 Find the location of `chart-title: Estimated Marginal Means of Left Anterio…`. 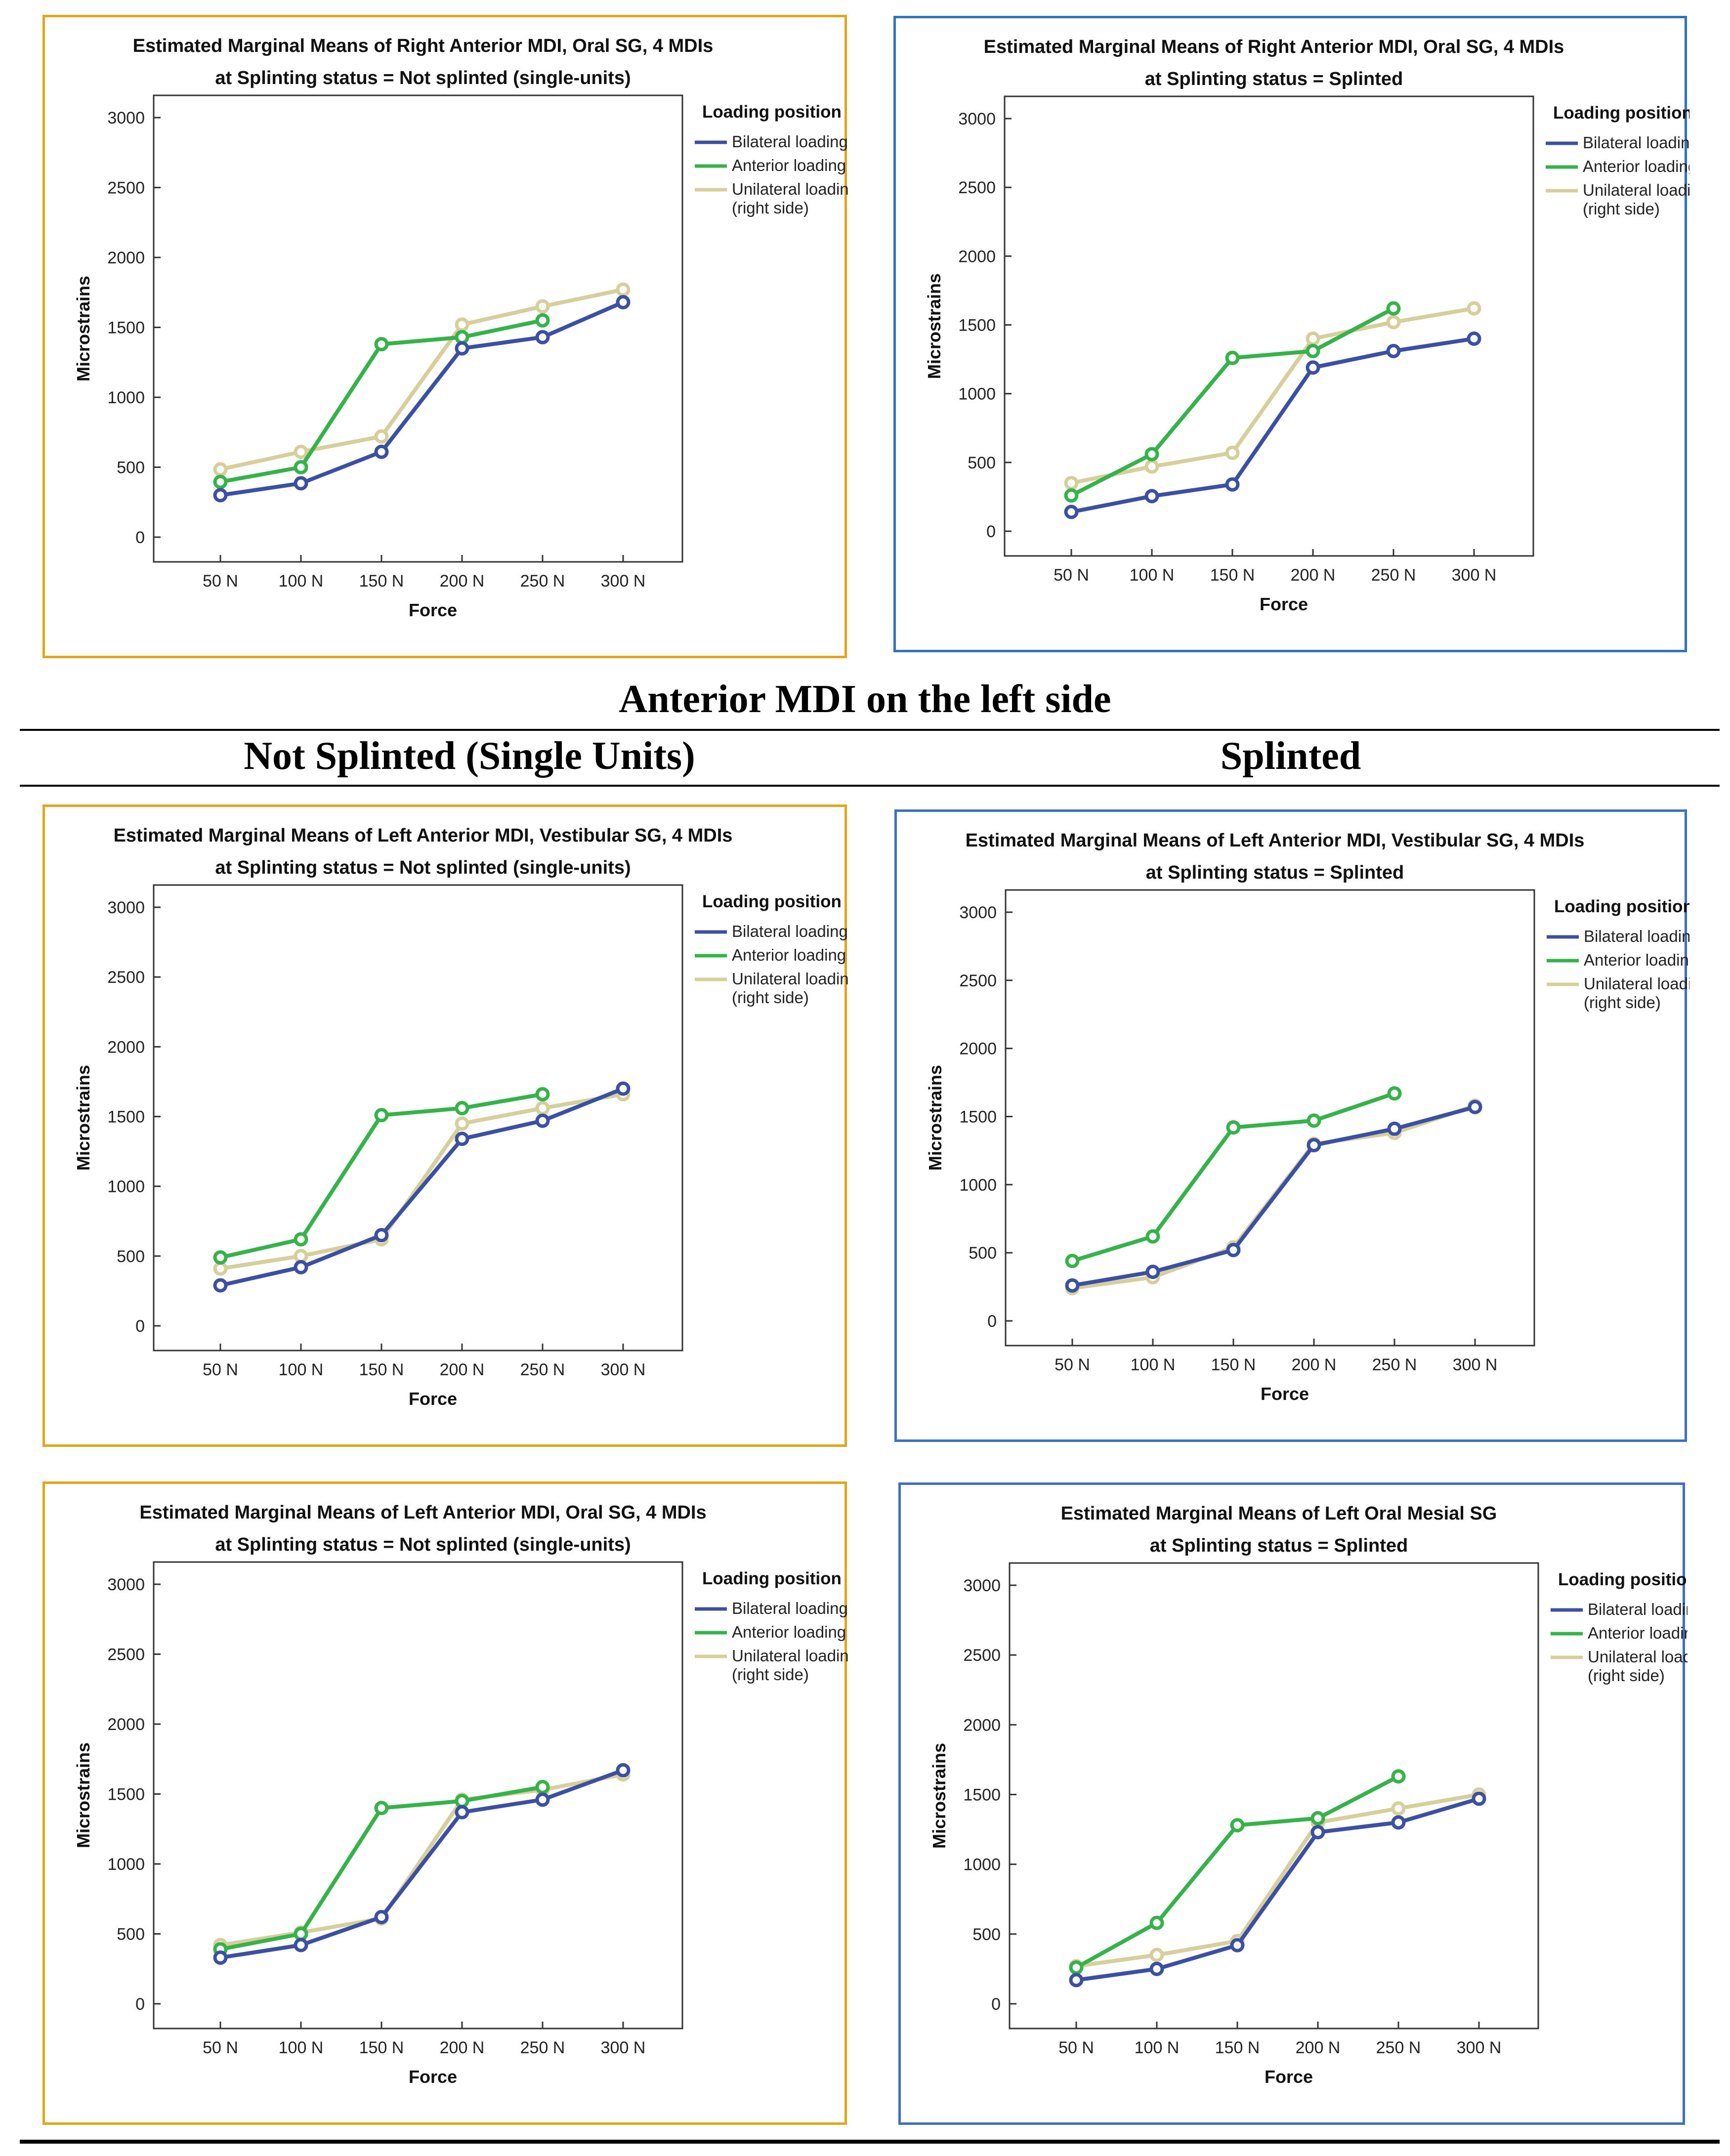

chart-title: Estimated Marginal Means of Left Anterio… is located at coordinates (422, 1512).